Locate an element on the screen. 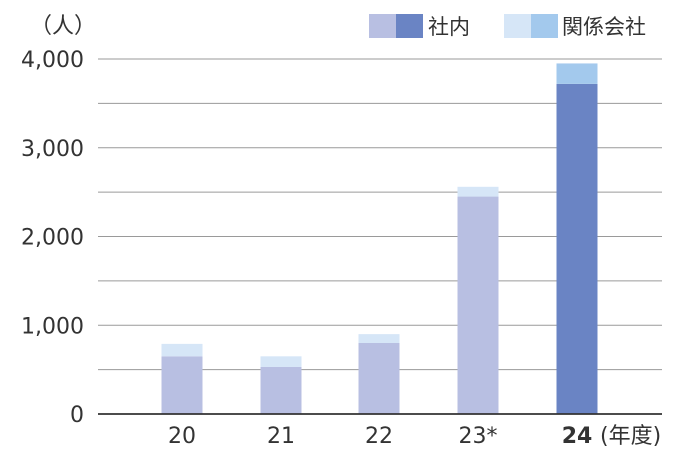 The width and height of the screenshot is (690, 458). legend-swatch-series-2-dark is located at coordinates (544, 26).